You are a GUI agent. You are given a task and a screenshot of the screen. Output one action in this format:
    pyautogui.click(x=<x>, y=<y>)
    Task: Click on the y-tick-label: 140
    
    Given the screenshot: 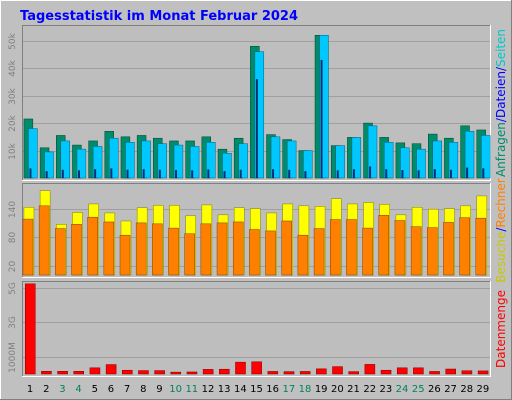 What is the action you would take?
    pyautogui.click(x=13, y=209)
    